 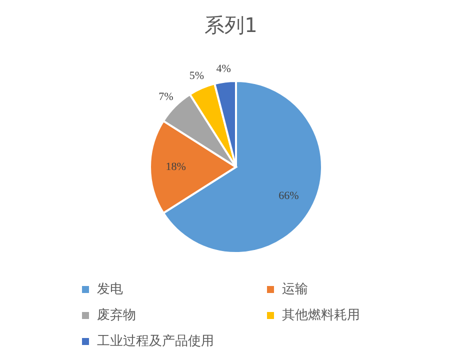 What do you see at coordinates (321, 315) in the screenshot?
I see `legend-label: 其他燃料耗用` at bounding box center [321, 315].